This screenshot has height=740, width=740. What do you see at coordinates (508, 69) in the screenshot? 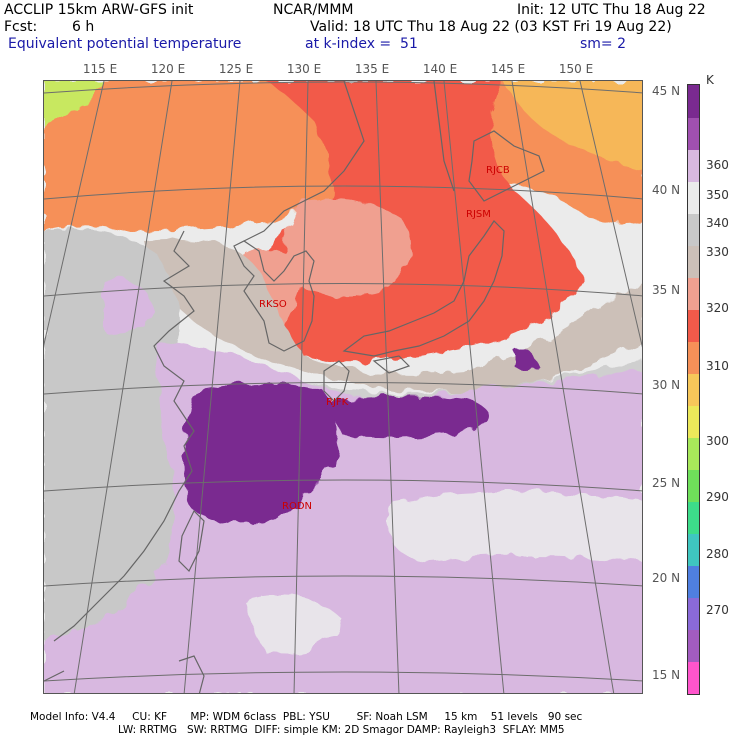
I see `lon-label: 145 E` at bounding box center [508, 69].